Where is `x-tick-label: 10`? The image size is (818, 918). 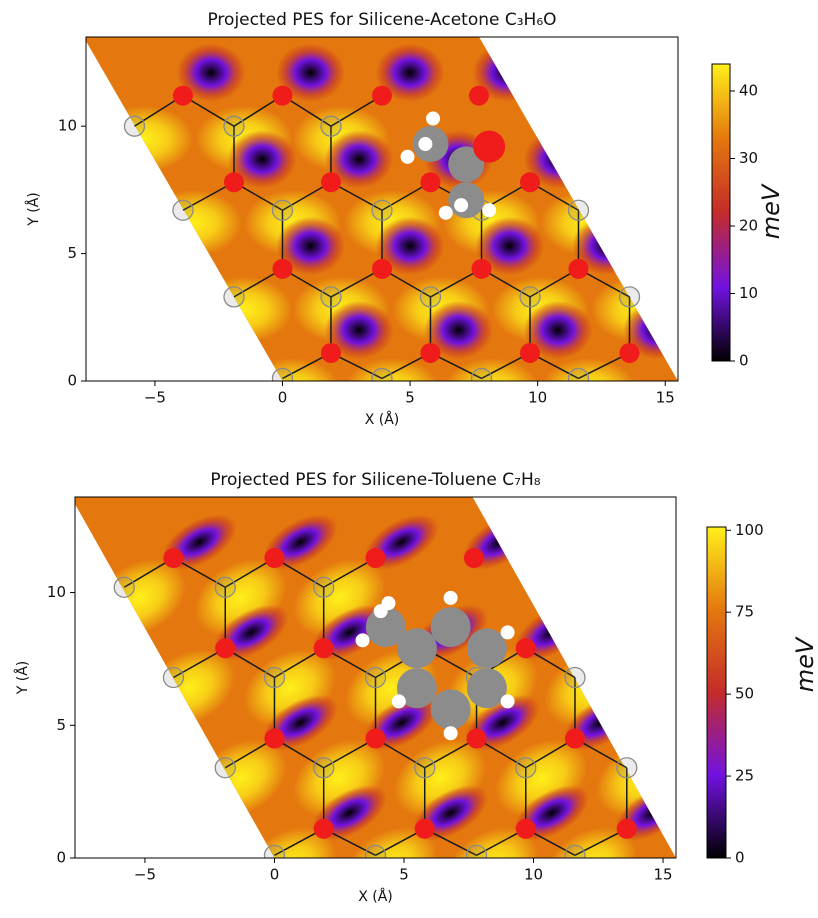
x-tick-label: 10 is located at coordinates (533, 875).